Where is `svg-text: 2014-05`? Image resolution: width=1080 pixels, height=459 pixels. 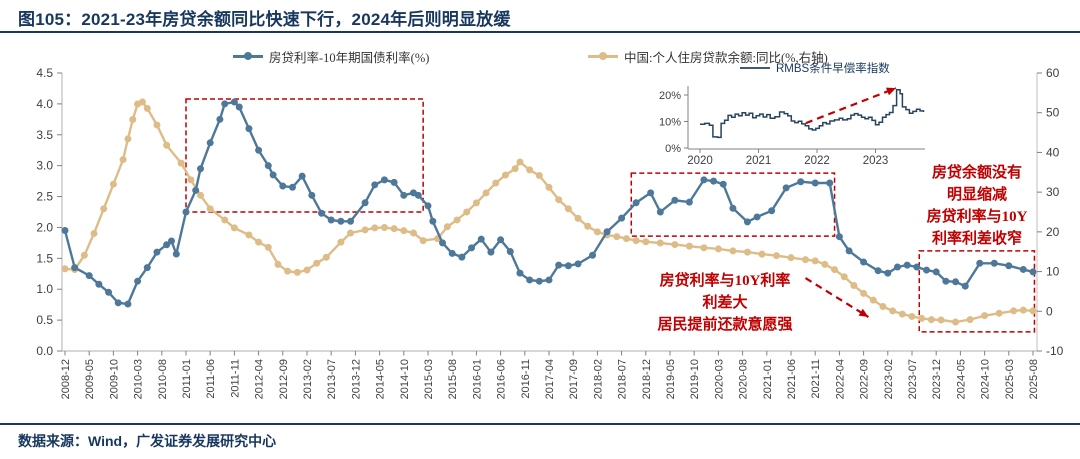 svg-text: 2014-05 is located at coordinates (381, 379).